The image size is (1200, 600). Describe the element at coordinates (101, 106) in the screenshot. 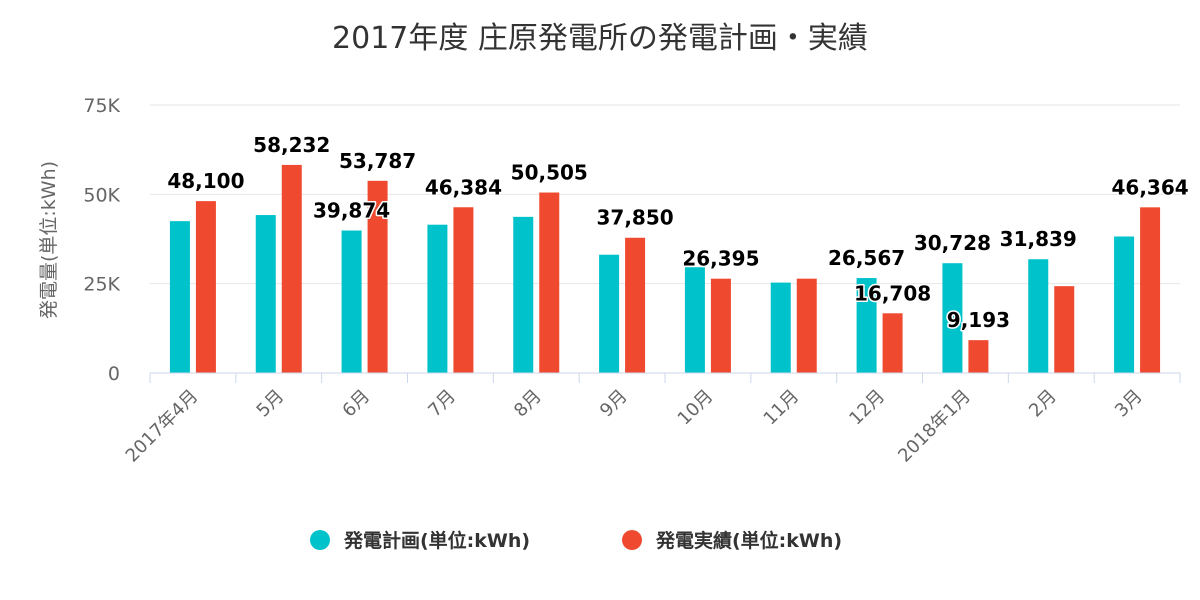

I see `y-tick-label: 75K` at that location.